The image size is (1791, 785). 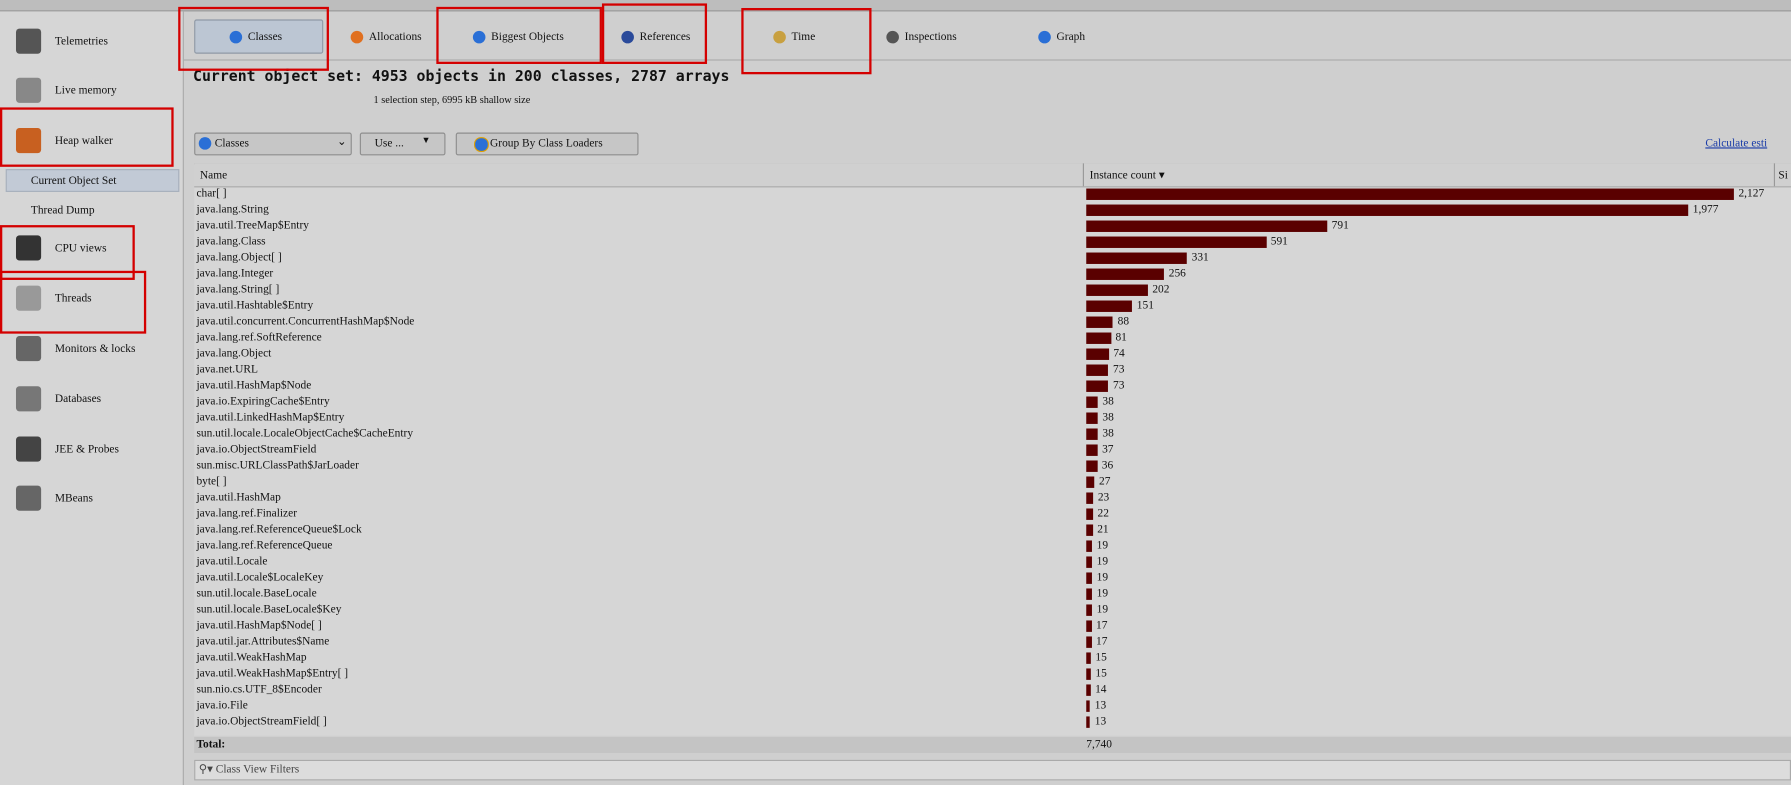 I want to click on table-row: byte[ ] 27, so click(x=992, y=482).